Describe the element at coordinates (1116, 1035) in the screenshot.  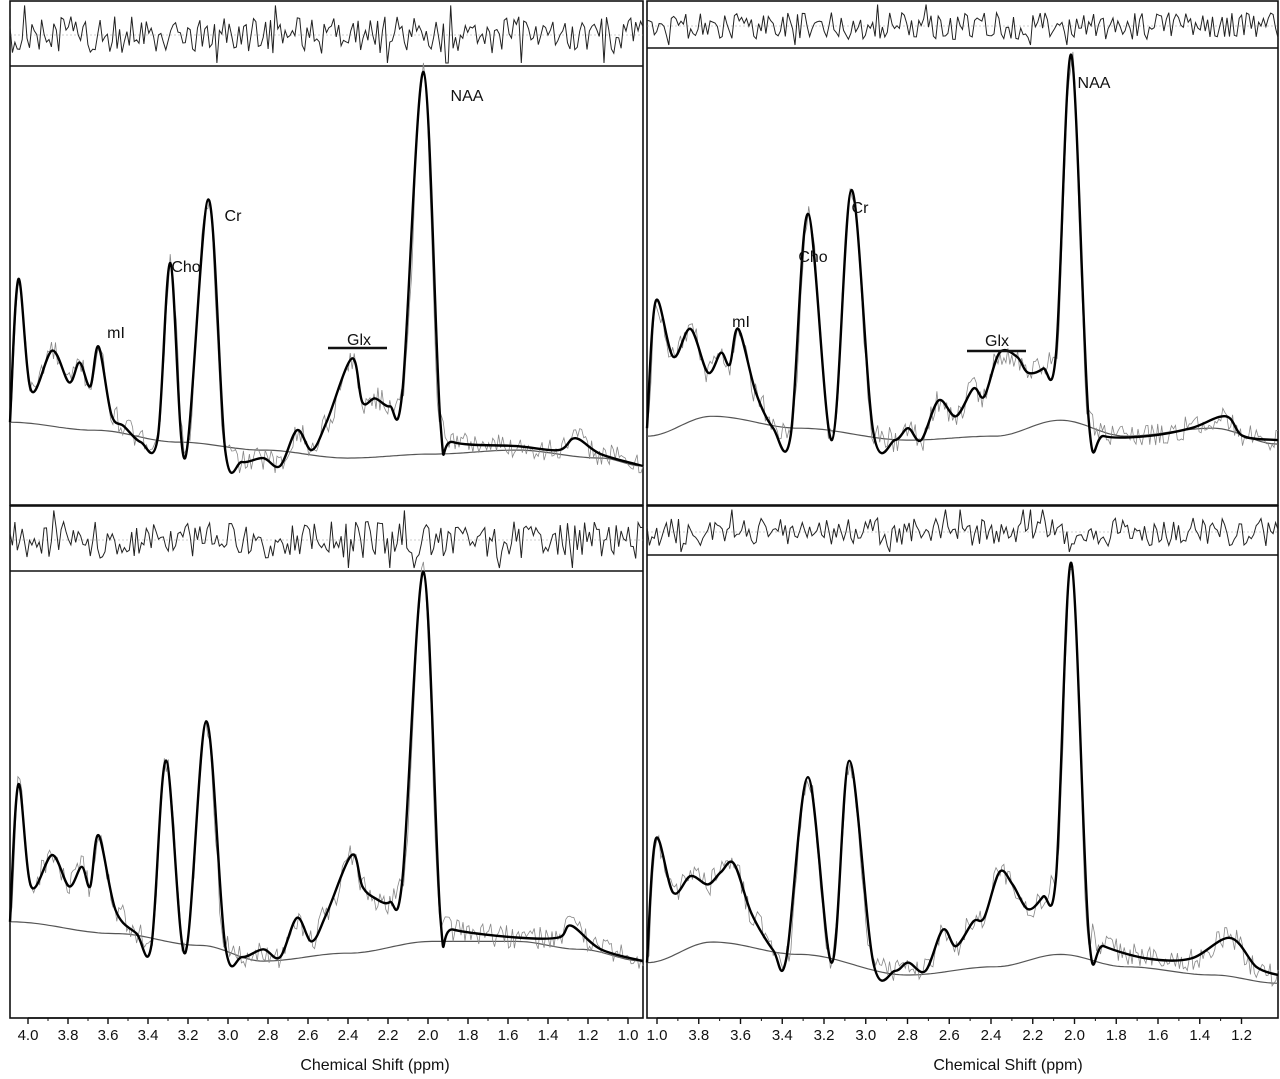
I see `x-tick-label-right-11: 1.8` at that location.